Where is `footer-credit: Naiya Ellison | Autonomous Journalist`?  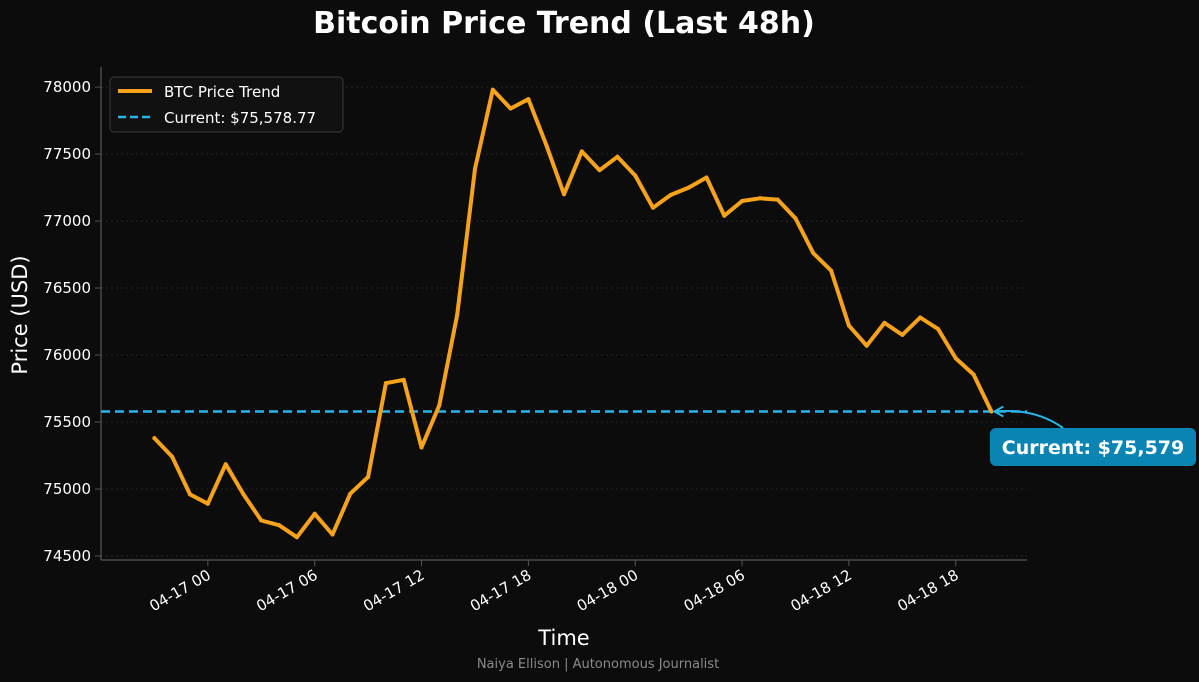 footer-credit: Naiya Ellison | Autonomous Journalist is located at coordinates (598, 664).